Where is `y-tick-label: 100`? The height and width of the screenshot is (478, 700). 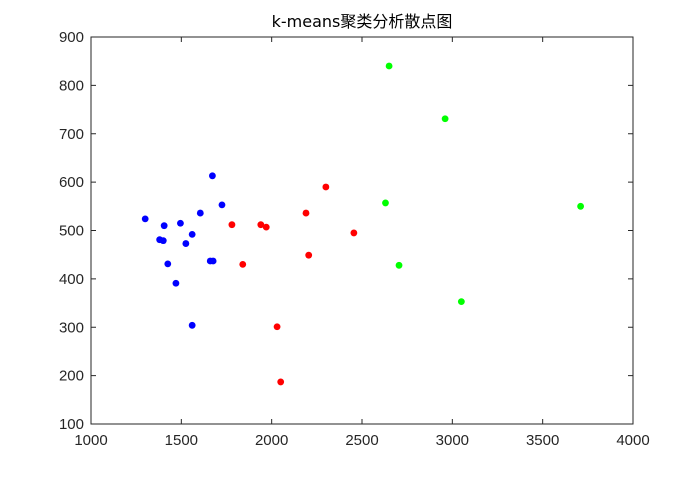 y-tick-label: 100 is located at coordinates (71, 424).